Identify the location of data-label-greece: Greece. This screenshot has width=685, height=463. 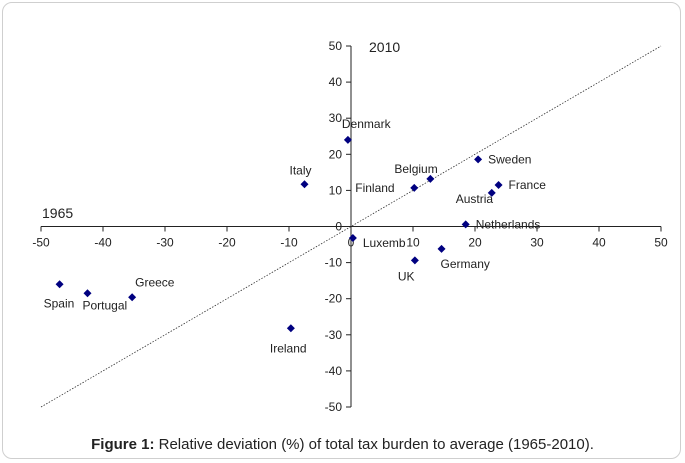
(155, 282).